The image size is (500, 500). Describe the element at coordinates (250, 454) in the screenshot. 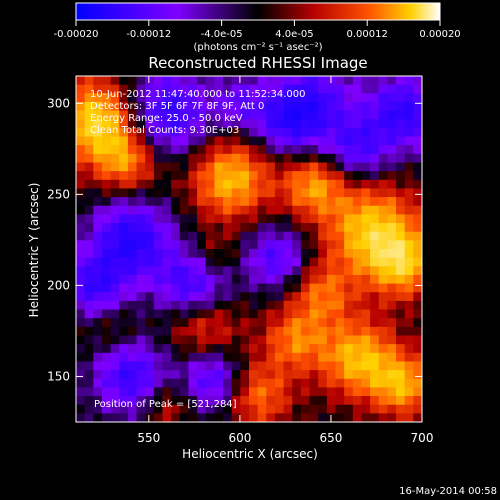

I see `x-axis-label: Heliocentric X (arcsec)` at that location.